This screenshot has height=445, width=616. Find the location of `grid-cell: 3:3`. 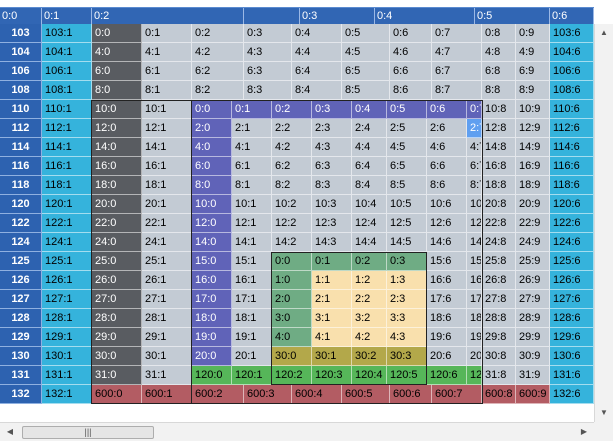

grid-cell: 3:3 is located at coordinates (407, 318).